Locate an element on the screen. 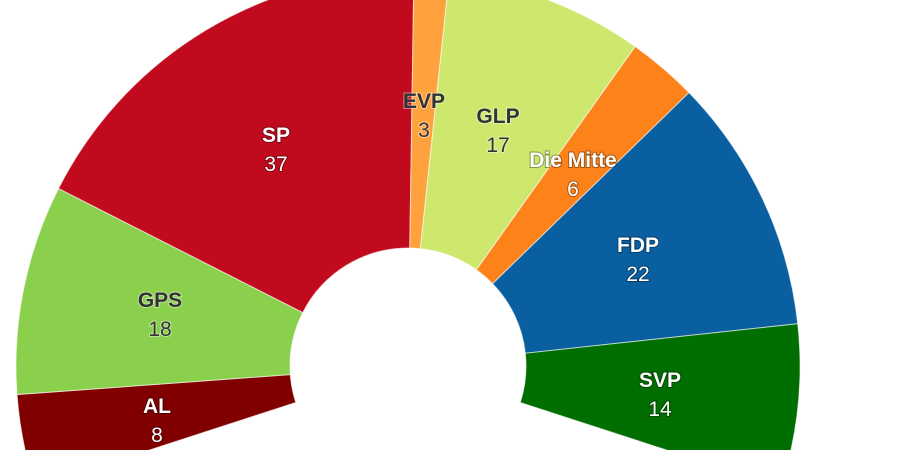 This screenshot has width=900, height=450. seat-count: 3 is located at coordinates (424, 130).